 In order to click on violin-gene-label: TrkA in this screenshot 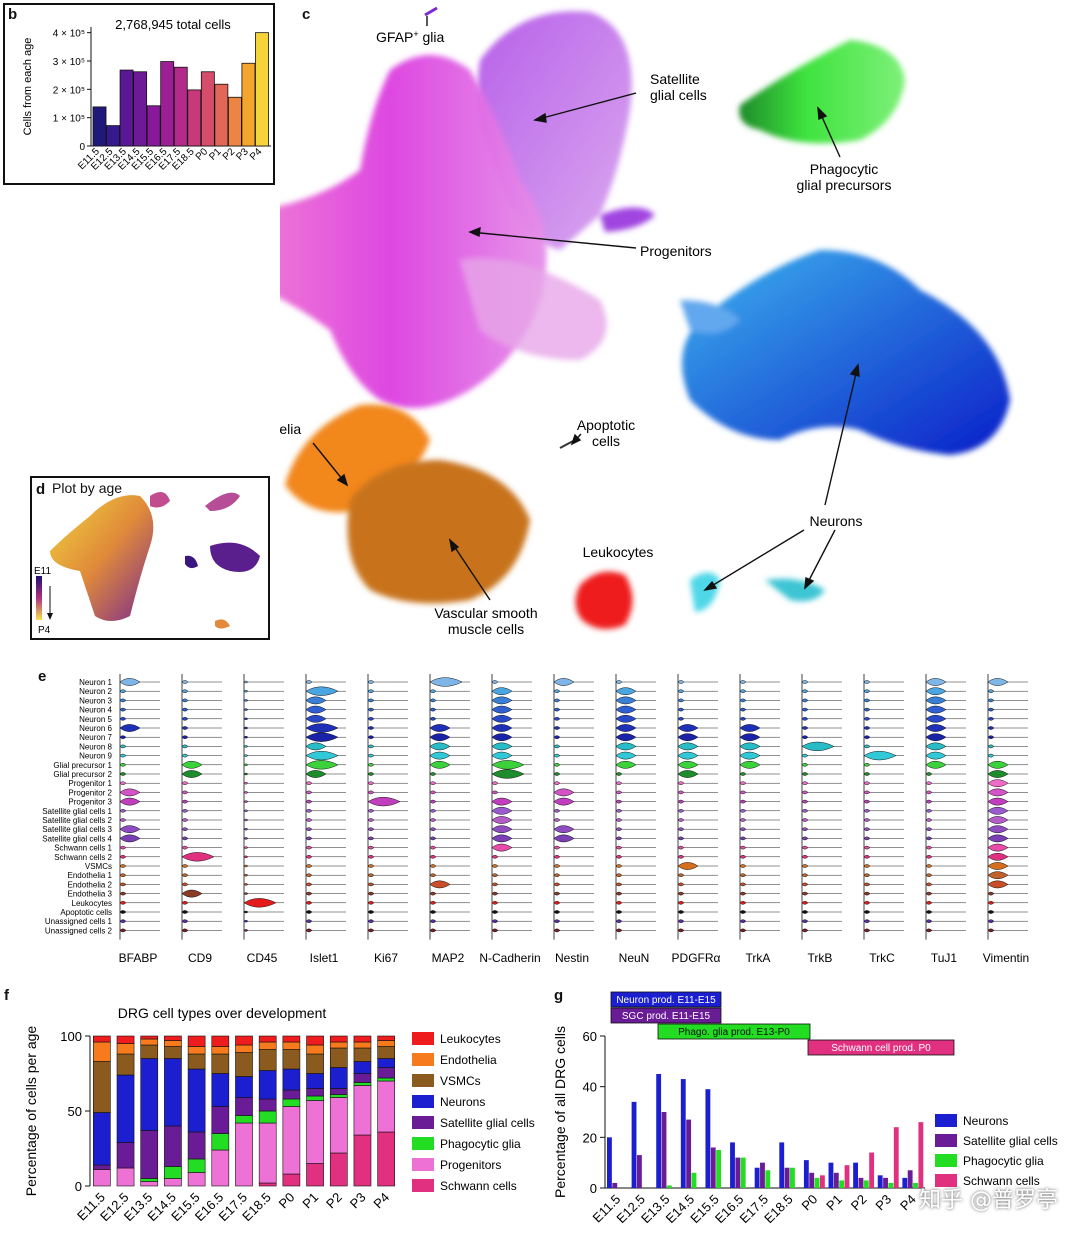, I will do `click(758, 958)`.